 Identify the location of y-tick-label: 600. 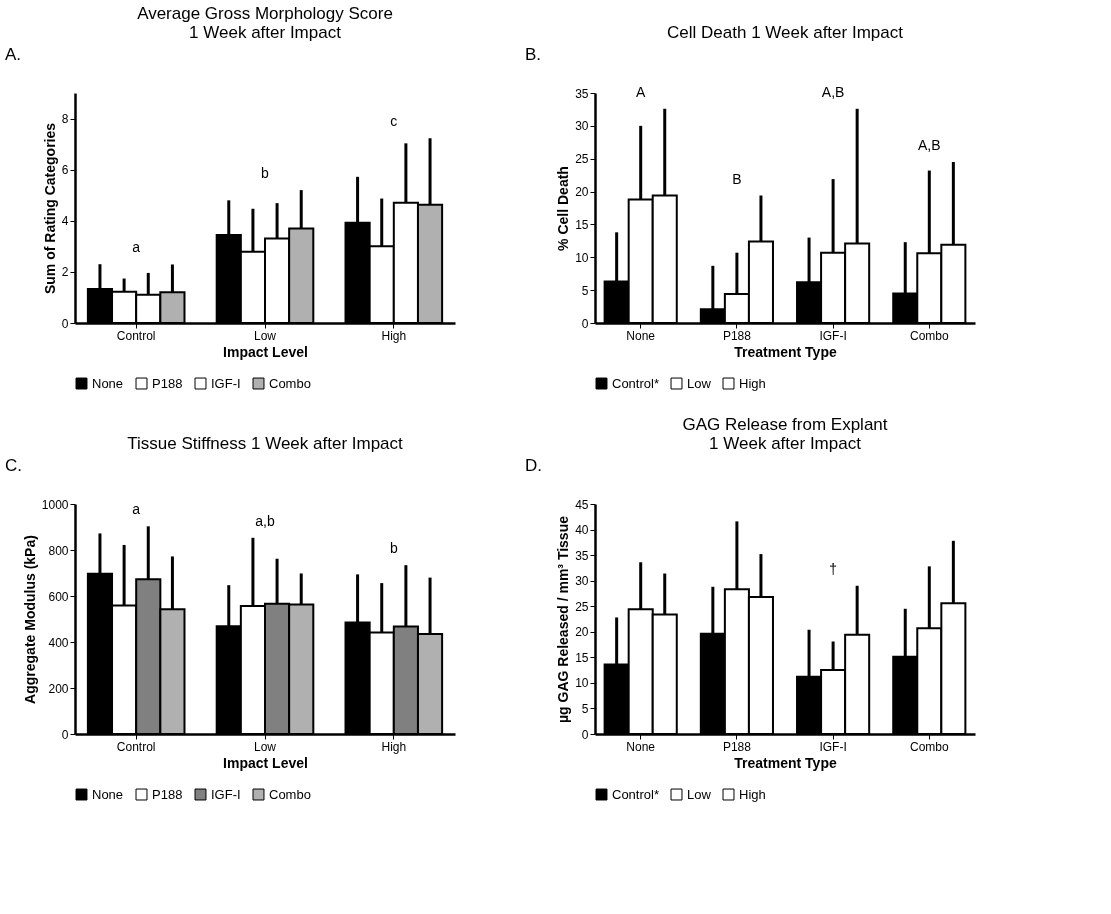
(58, 596).